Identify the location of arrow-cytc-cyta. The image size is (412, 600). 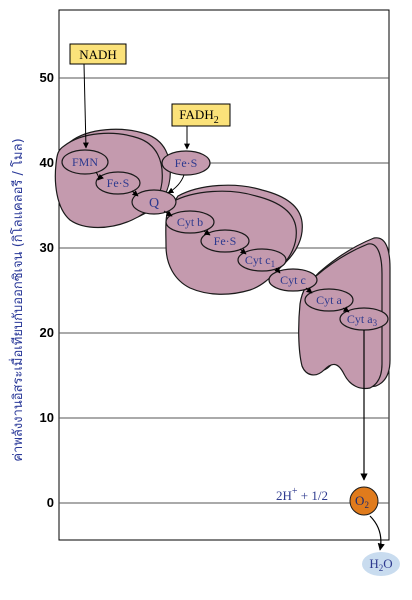
(309, 290).